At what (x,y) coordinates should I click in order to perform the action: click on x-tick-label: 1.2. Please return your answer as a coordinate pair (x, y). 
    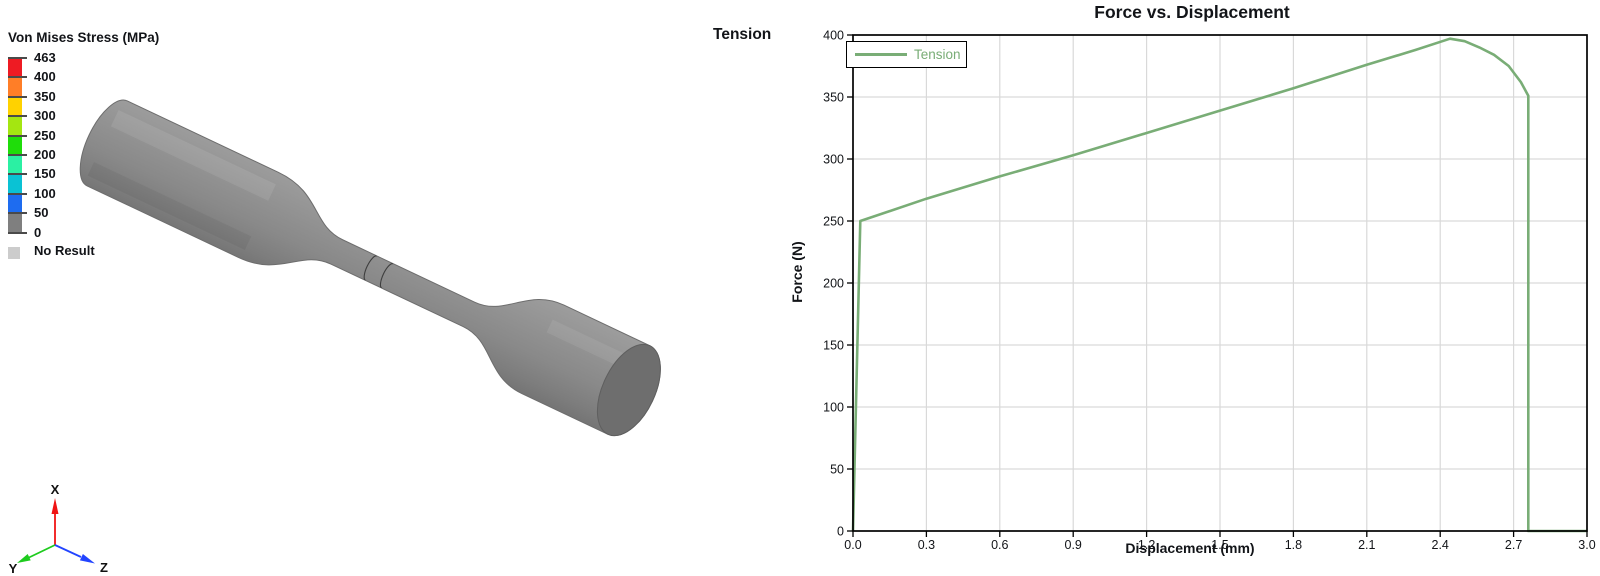
    Looking at the image, I should click on (1146, 545).